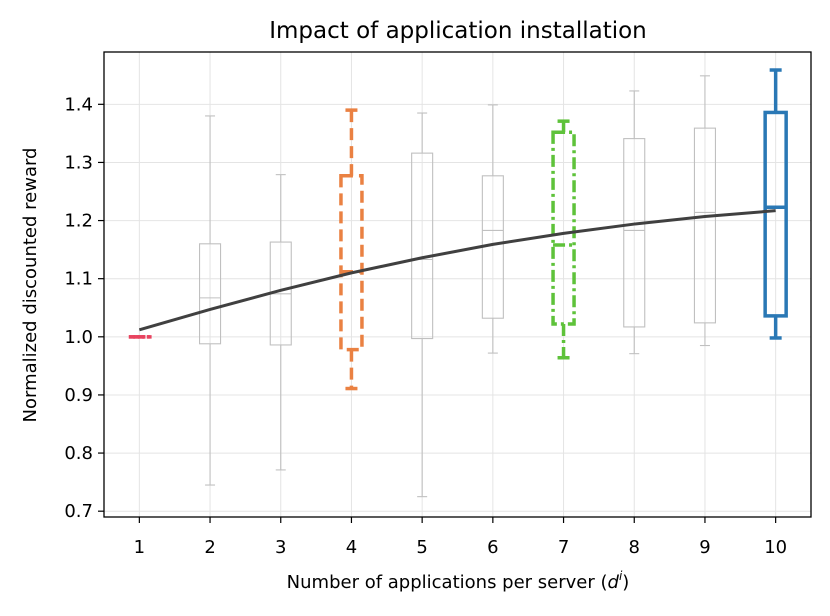 The height and width of the screenshot is (616, 830). Describe the element at coordinates (492, 547) in the screenshot. I see `x-tick-label: 6` at that location.